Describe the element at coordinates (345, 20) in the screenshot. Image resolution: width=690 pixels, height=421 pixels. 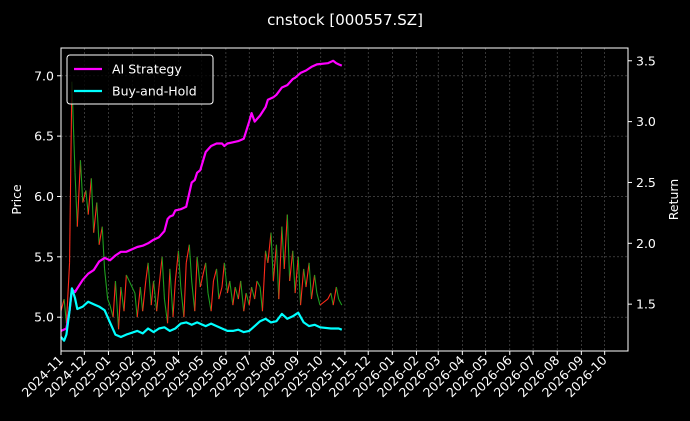
I see `chart-title: cnstock [000557.SZ]` at that location.